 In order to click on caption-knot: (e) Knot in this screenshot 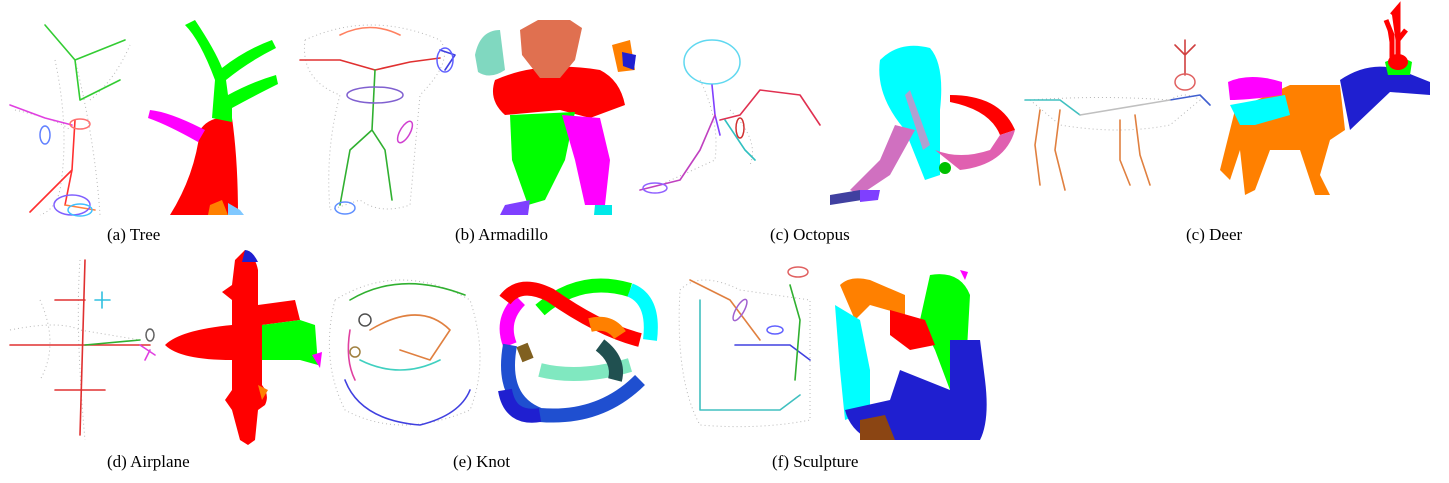, I will do `click(481, 461)`.